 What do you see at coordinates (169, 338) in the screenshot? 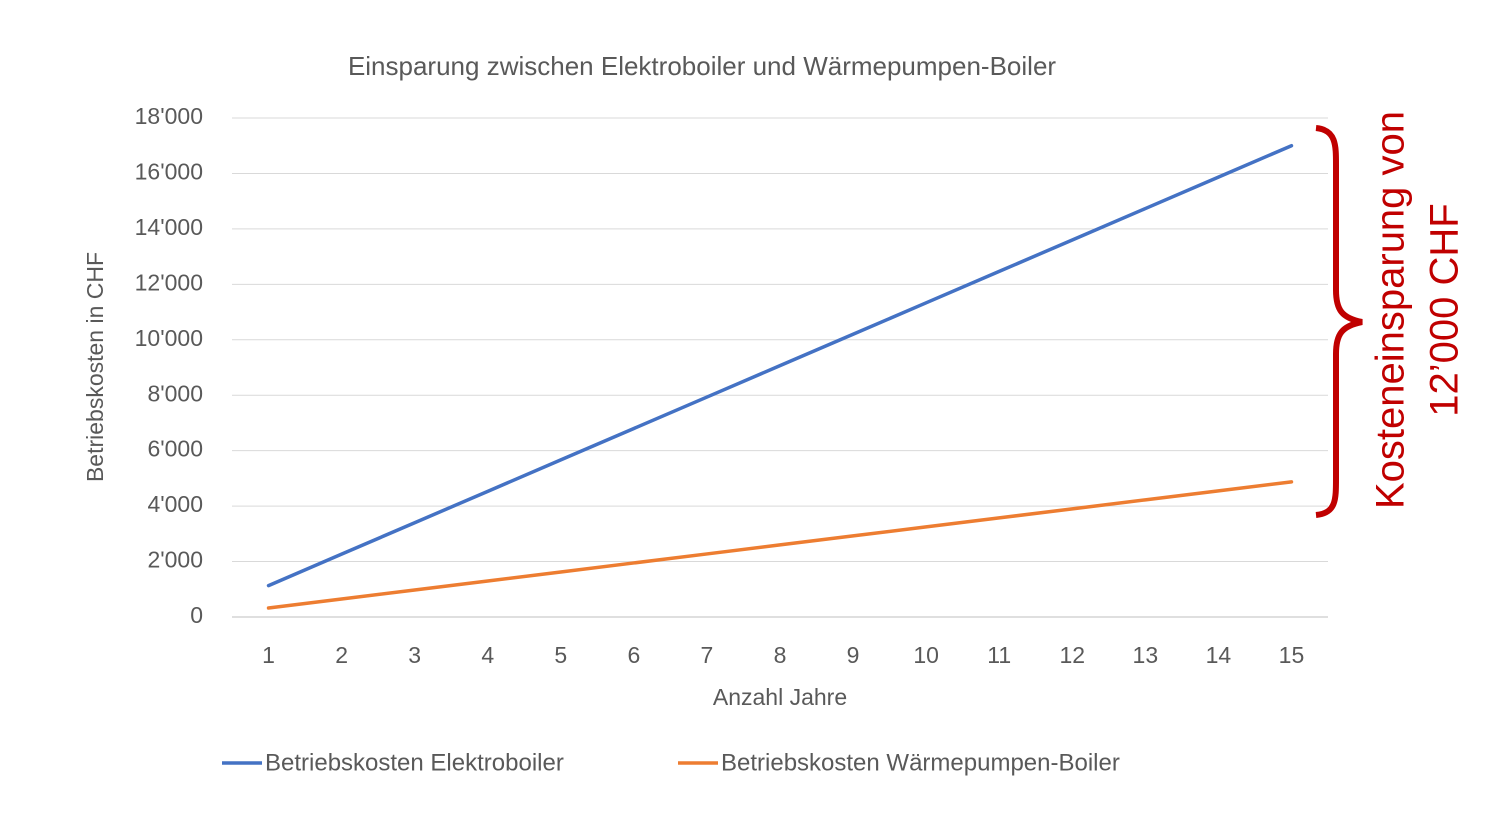
I see `y-tick-label: 10'000` at bounding box center [169, 338].